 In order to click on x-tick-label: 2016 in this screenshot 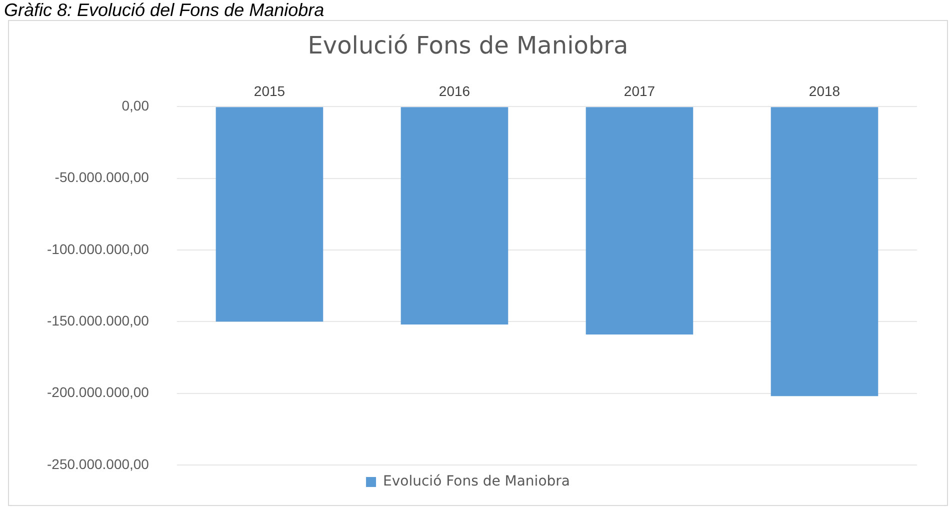, I will do `click(454, 91)`.